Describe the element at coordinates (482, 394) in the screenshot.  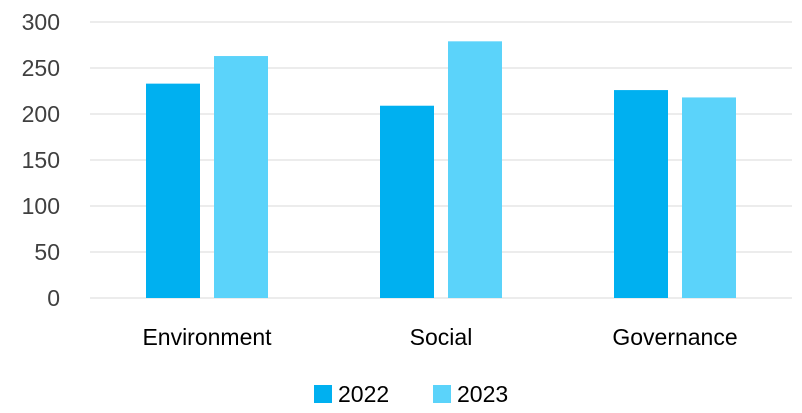
I see `legend-label-2023: 2023` at that location.